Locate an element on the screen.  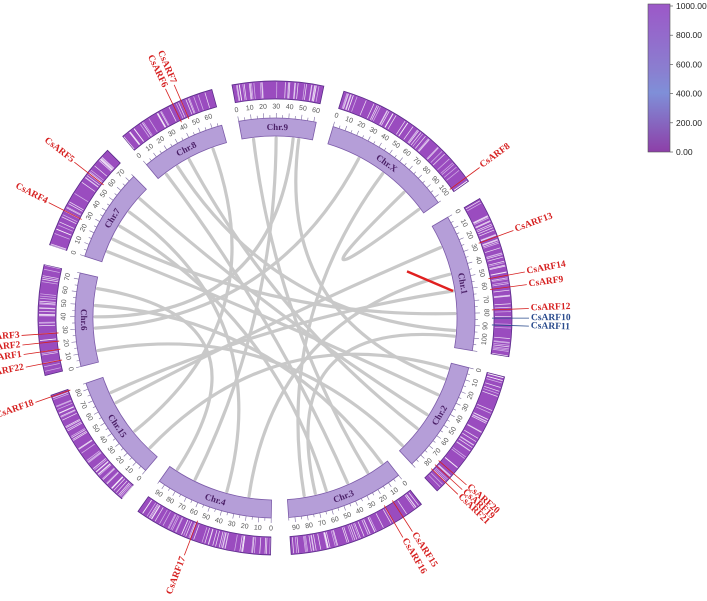
tick-label: 60 is located at coordinates (66, 290).